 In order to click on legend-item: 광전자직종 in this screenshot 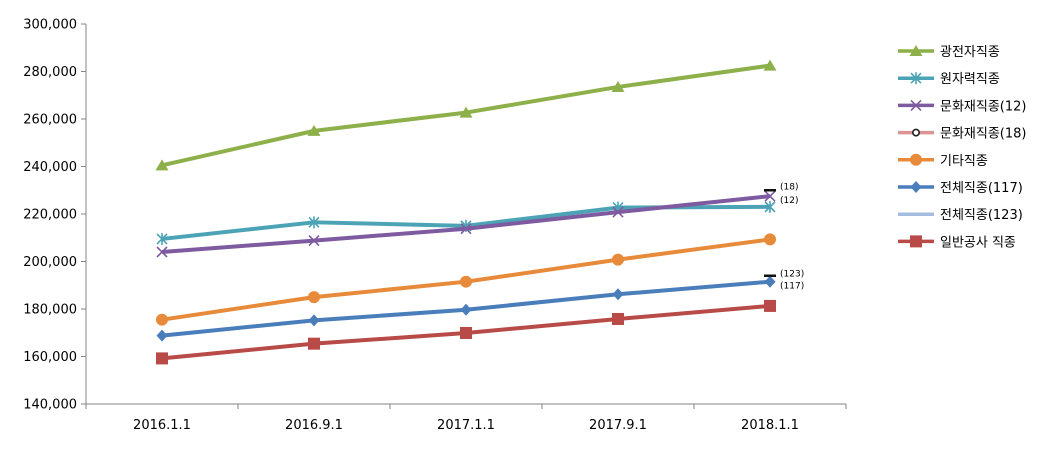, I will do `click(949, 52)`.